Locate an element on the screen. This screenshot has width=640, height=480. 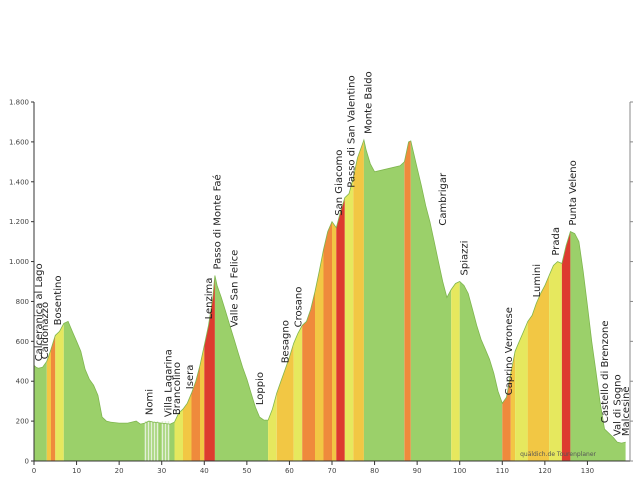
place-label: Val di Sogno is located at coordinates (618, 405).